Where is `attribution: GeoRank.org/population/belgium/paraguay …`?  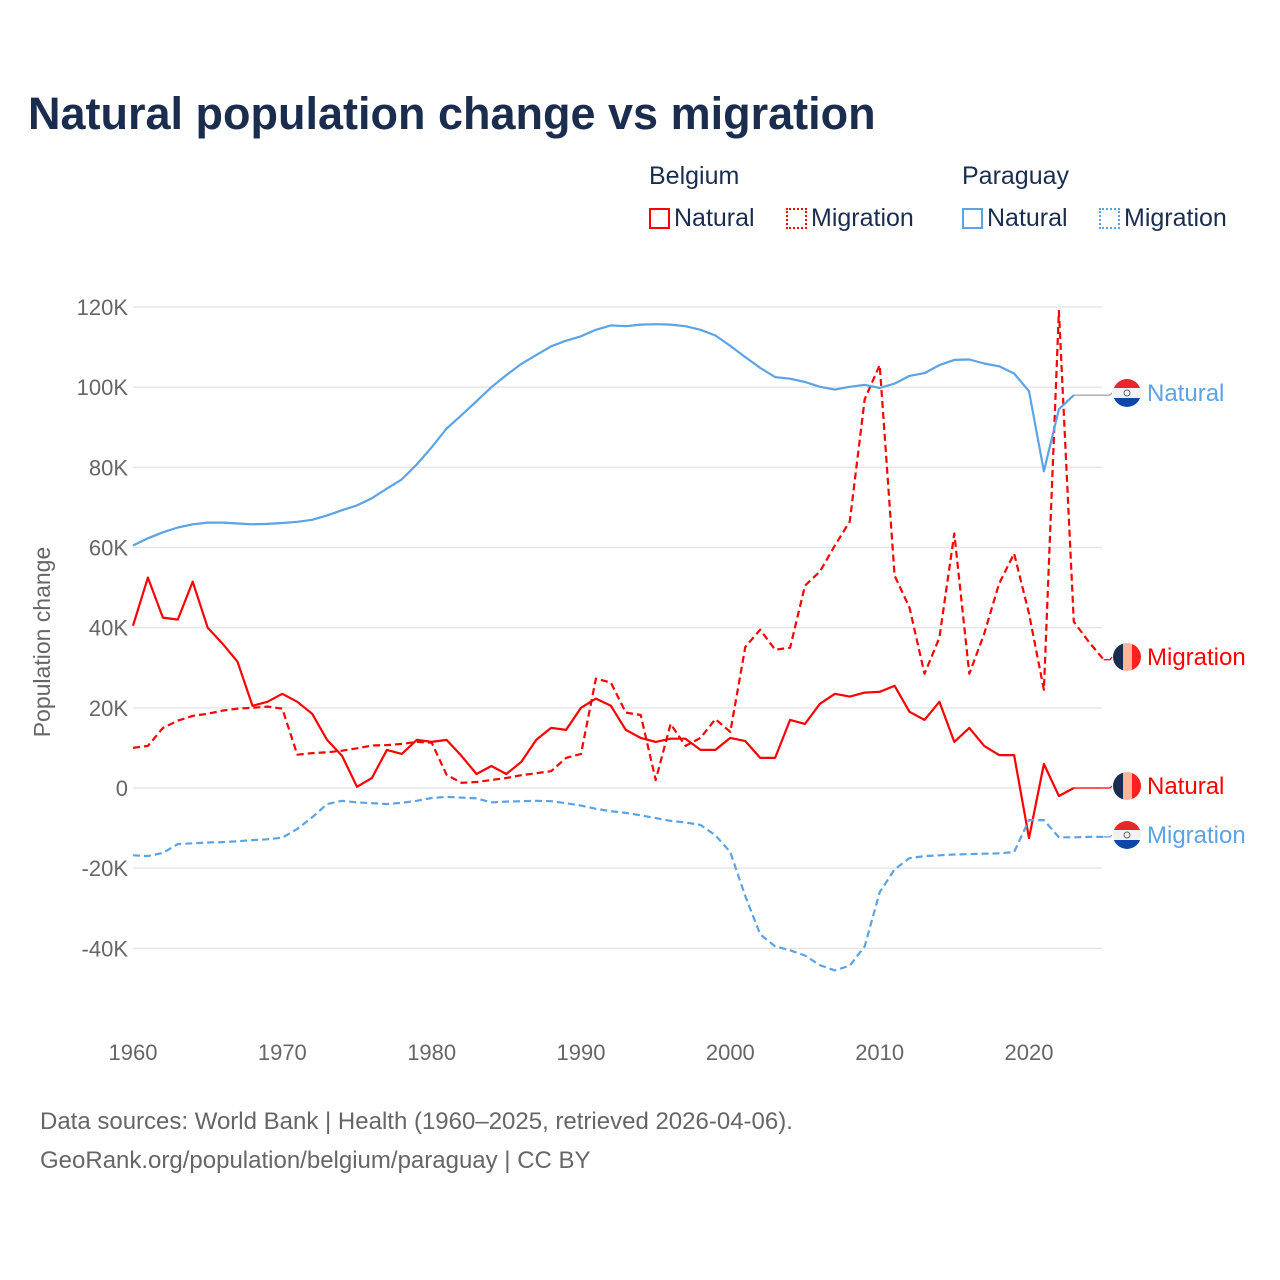 attribution: GeoRank.org/population/belgium/paraguay … is located at coordinates (315, 1160).